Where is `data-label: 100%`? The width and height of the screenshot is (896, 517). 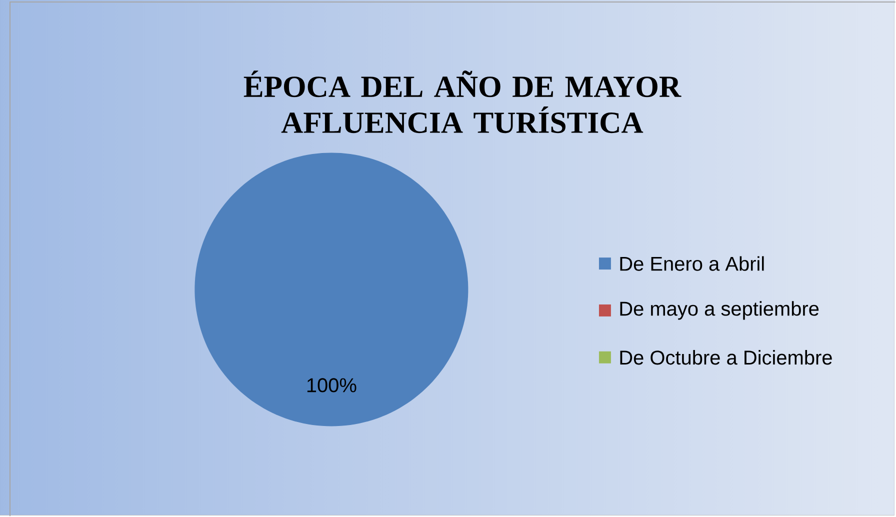
data-label: 100% is located at coordinates (331, 385).